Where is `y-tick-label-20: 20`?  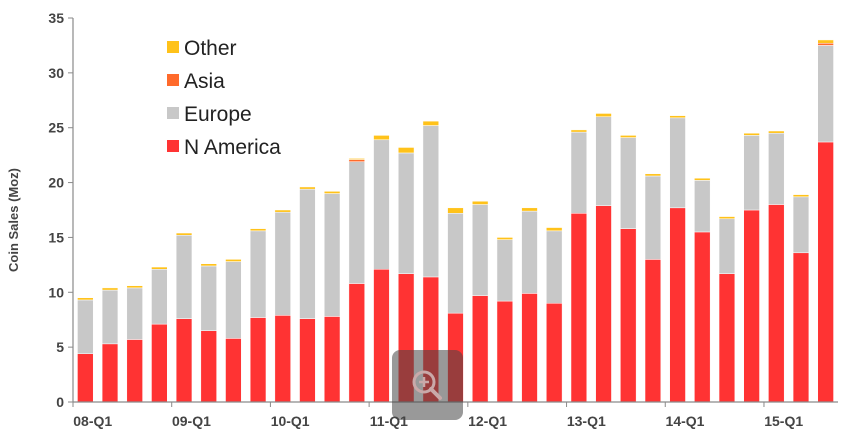
y-tick-label-20: 20 is located at coordinates (56, 183).